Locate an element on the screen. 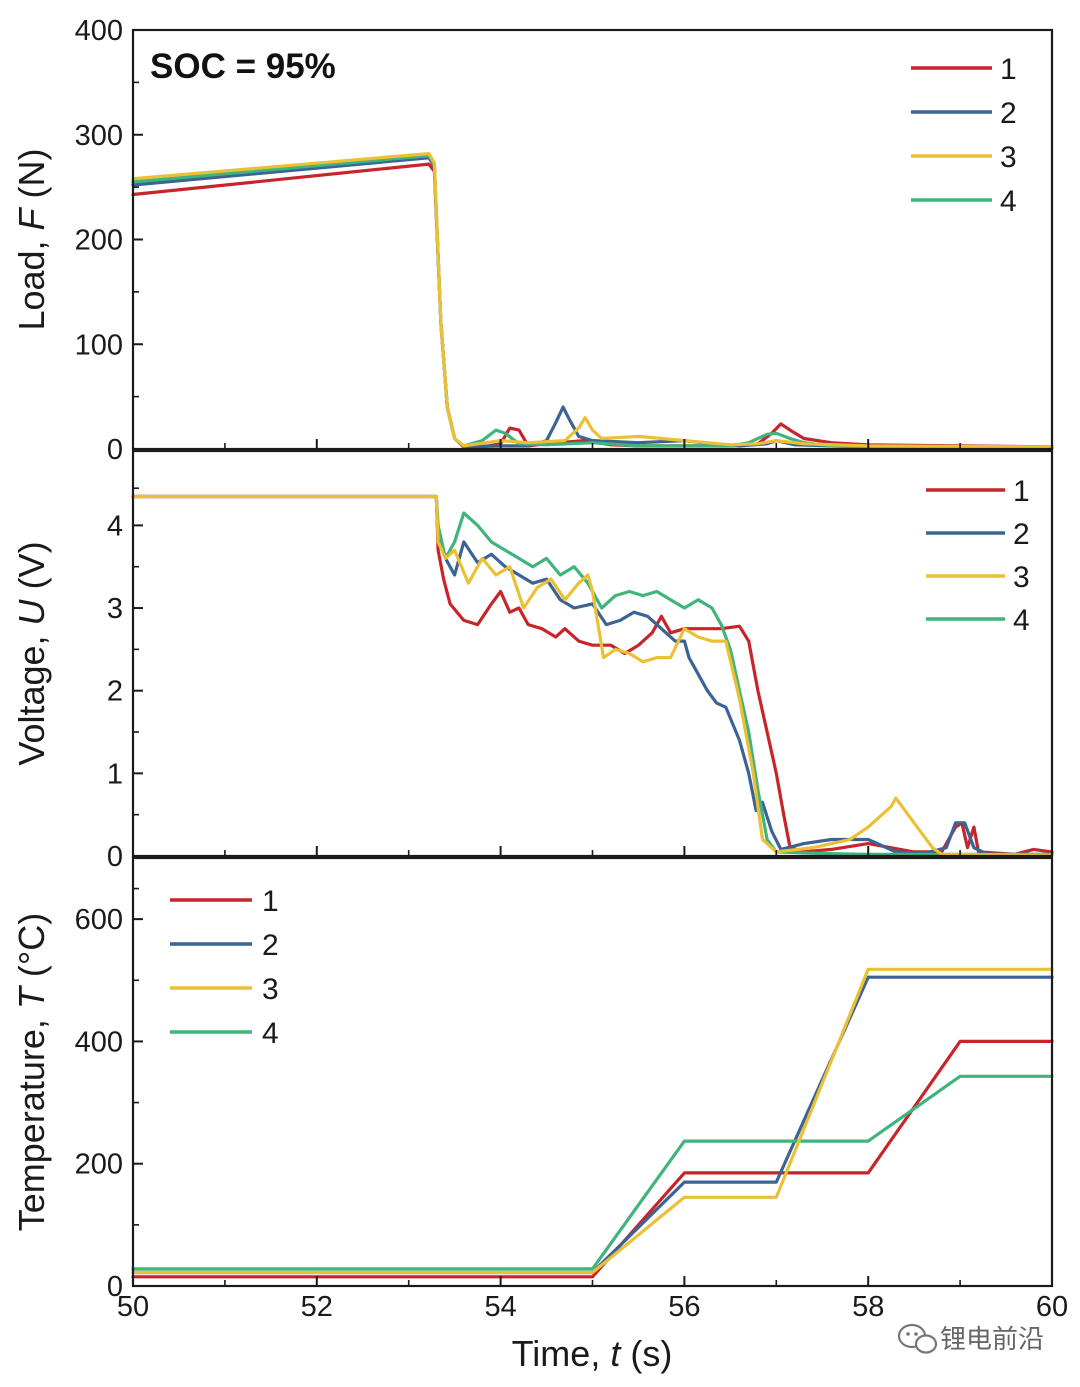 This screenshot has width=1080, height=1387. x-tick-label: 50 is located at coordinates (133, 1307).